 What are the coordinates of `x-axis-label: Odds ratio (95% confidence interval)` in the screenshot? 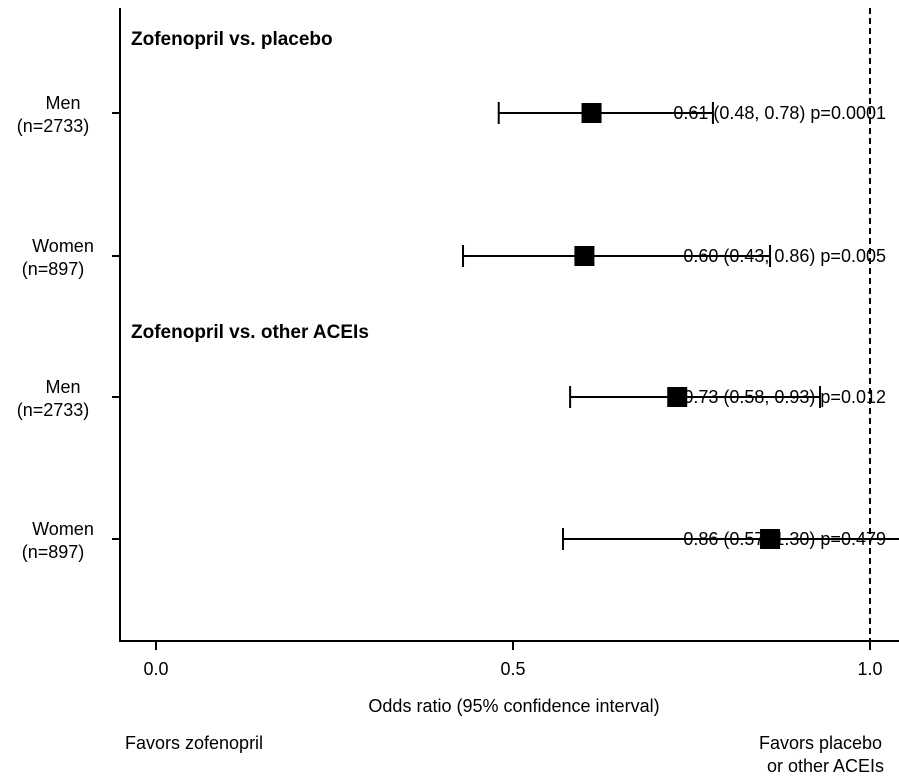 It's located at (513, 706).